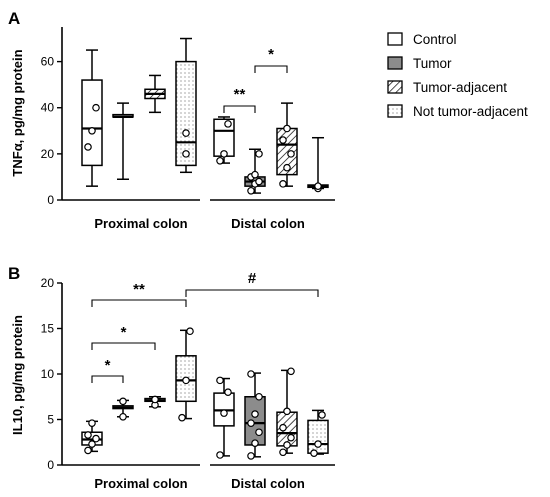  I want to click on legend-label: Not tumor-adjacent, so click(470, 111).